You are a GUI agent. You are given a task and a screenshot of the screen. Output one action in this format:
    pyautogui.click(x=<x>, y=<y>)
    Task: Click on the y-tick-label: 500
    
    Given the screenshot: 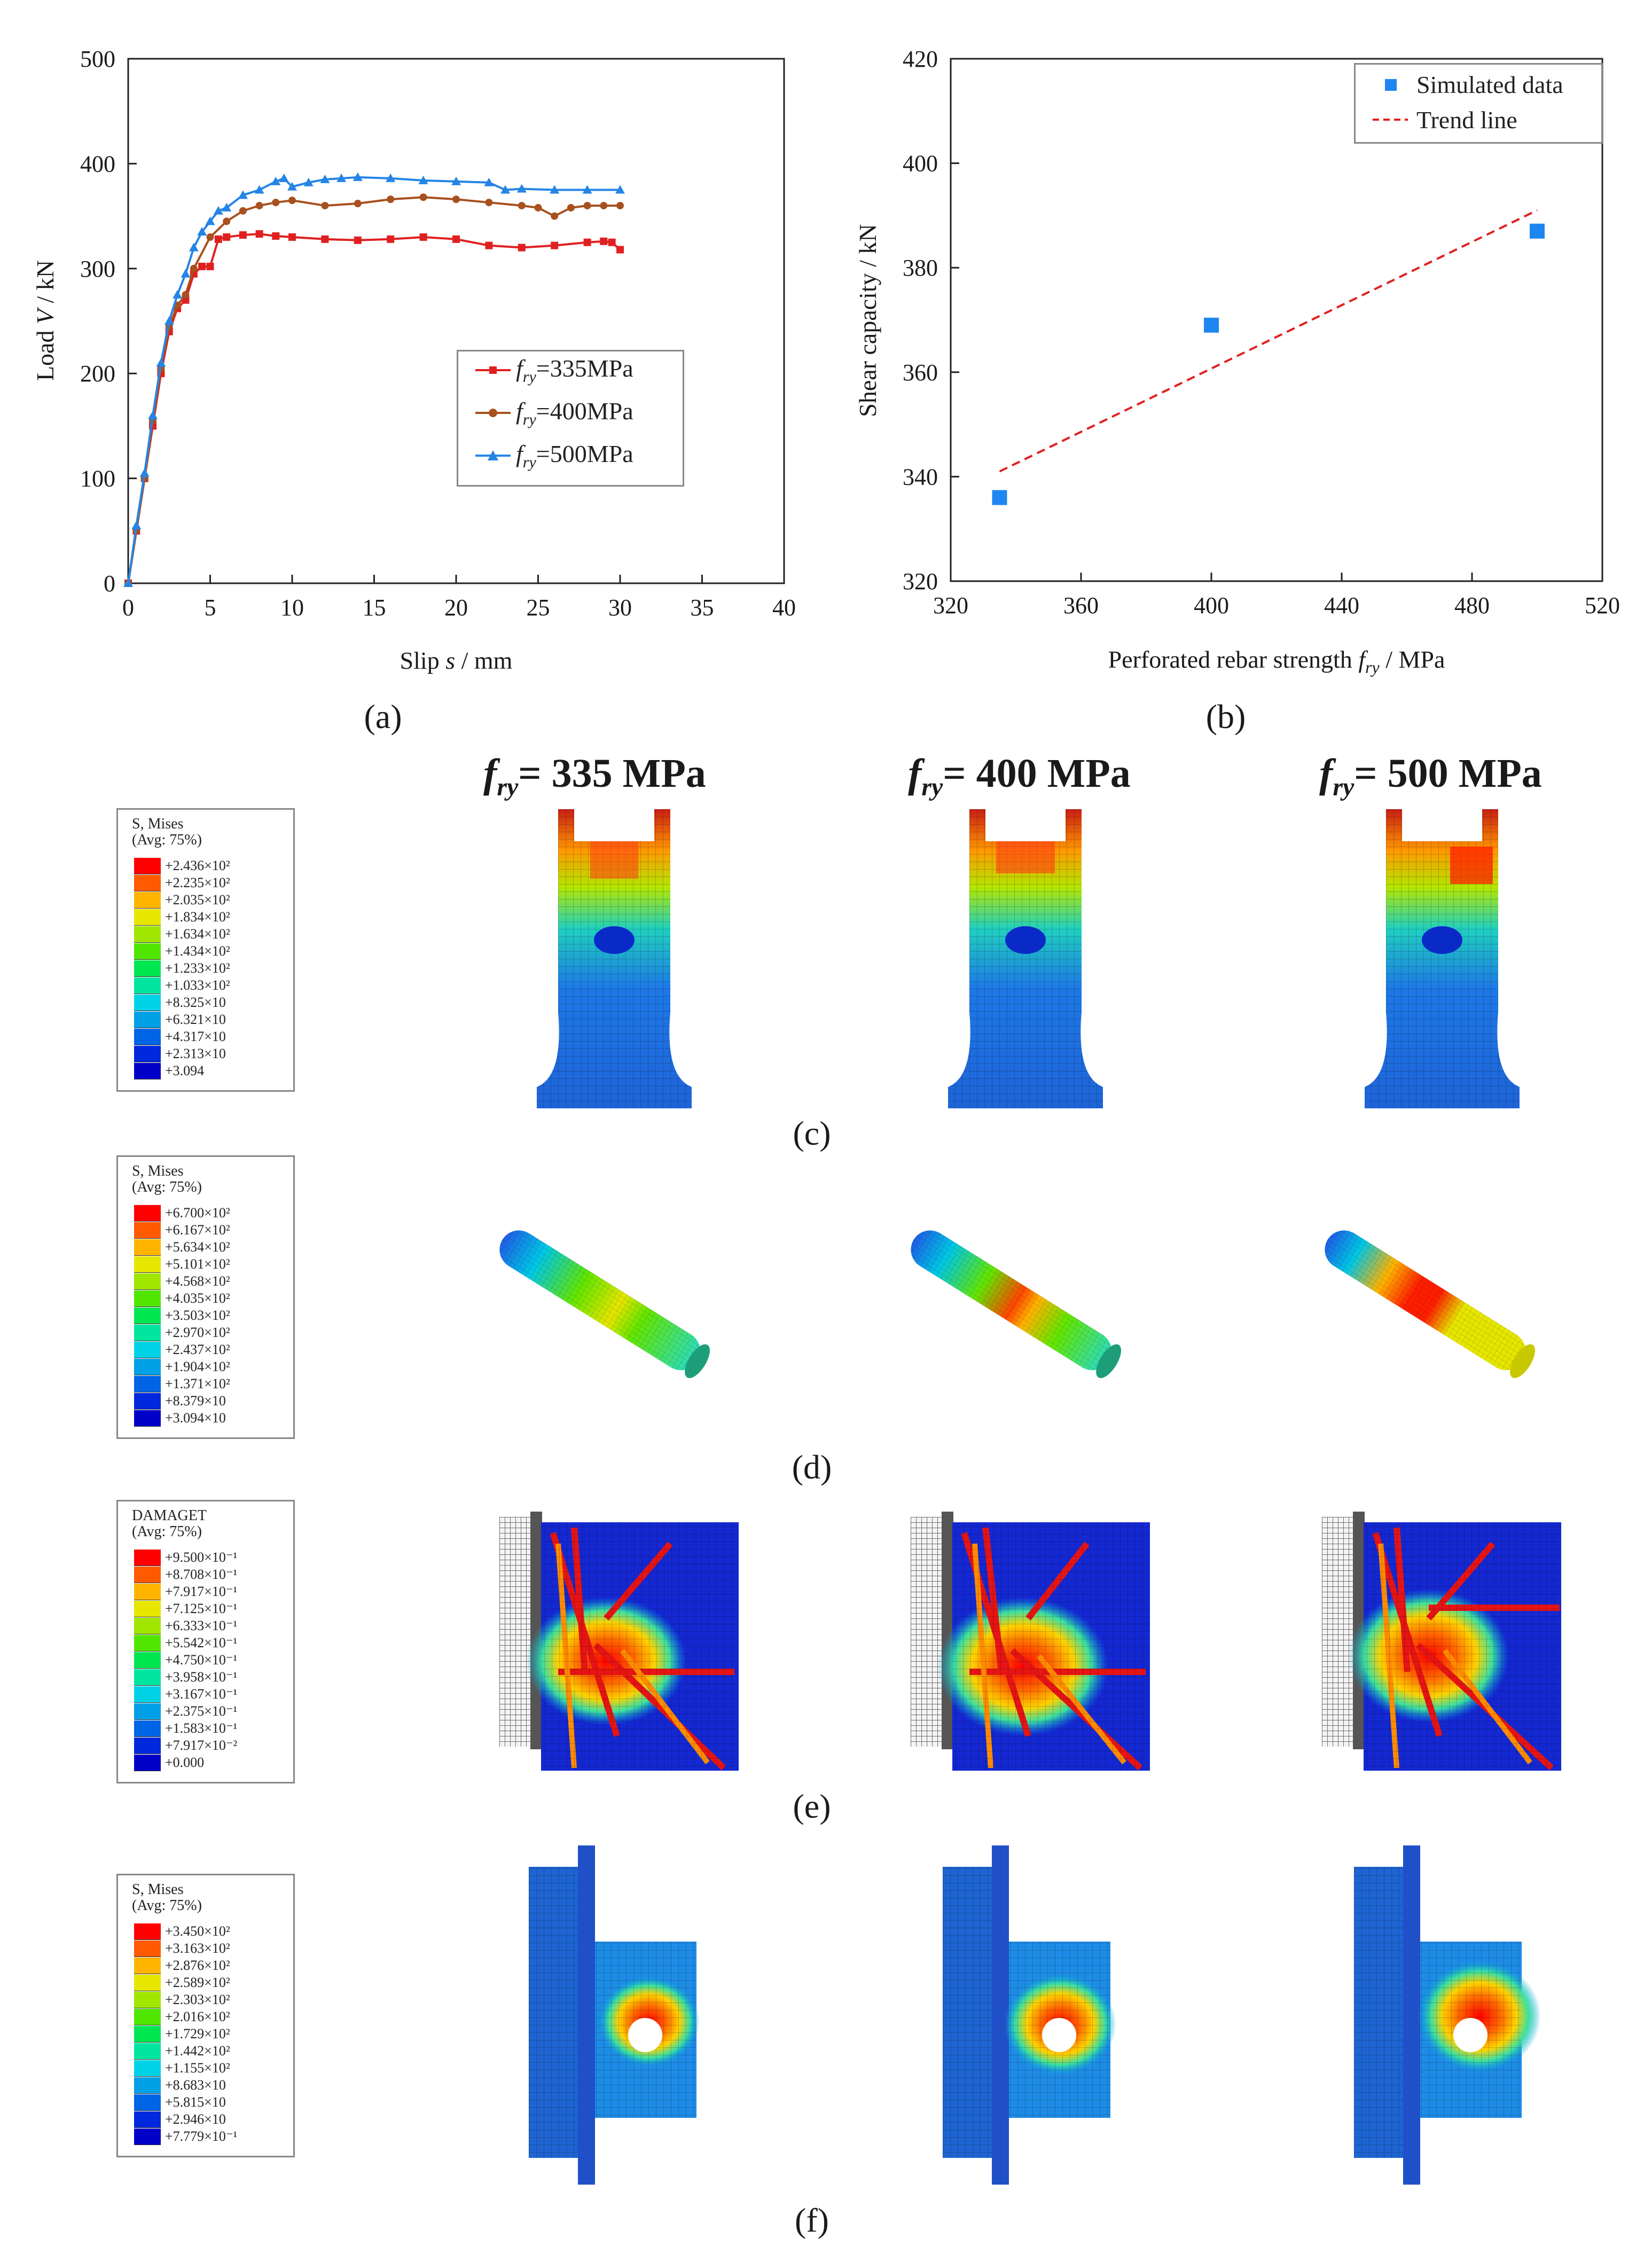 What is the action you would take?
    pyautogui.click(x=97, y=59)
    